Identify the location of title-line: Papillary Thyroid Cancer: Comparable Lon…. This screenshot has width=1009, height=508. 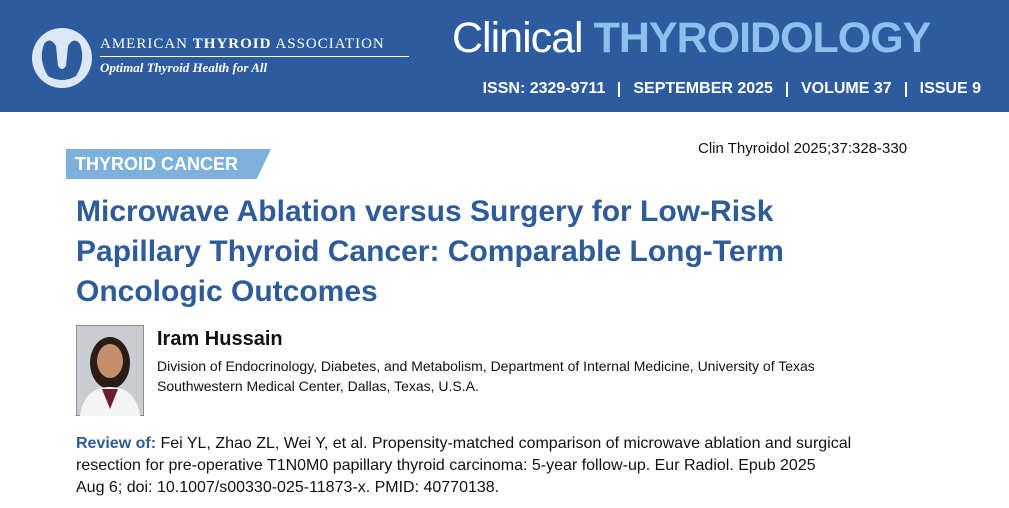
(430, 251).